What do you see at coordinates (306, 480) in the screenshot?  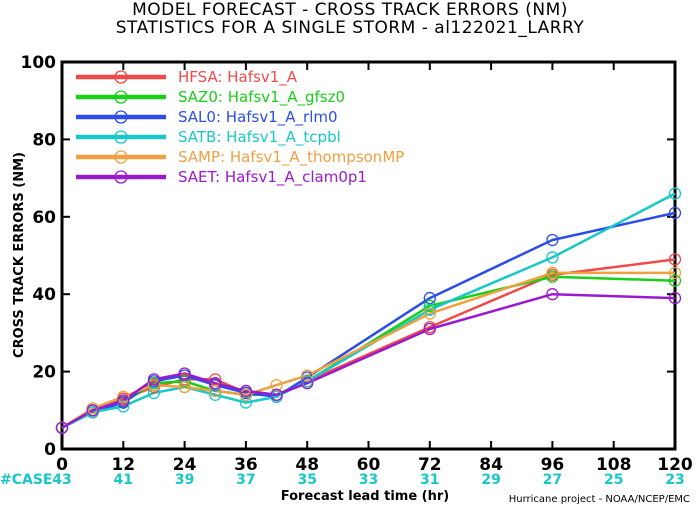 I see `case-count: 35` at bounding box center [306, 480].